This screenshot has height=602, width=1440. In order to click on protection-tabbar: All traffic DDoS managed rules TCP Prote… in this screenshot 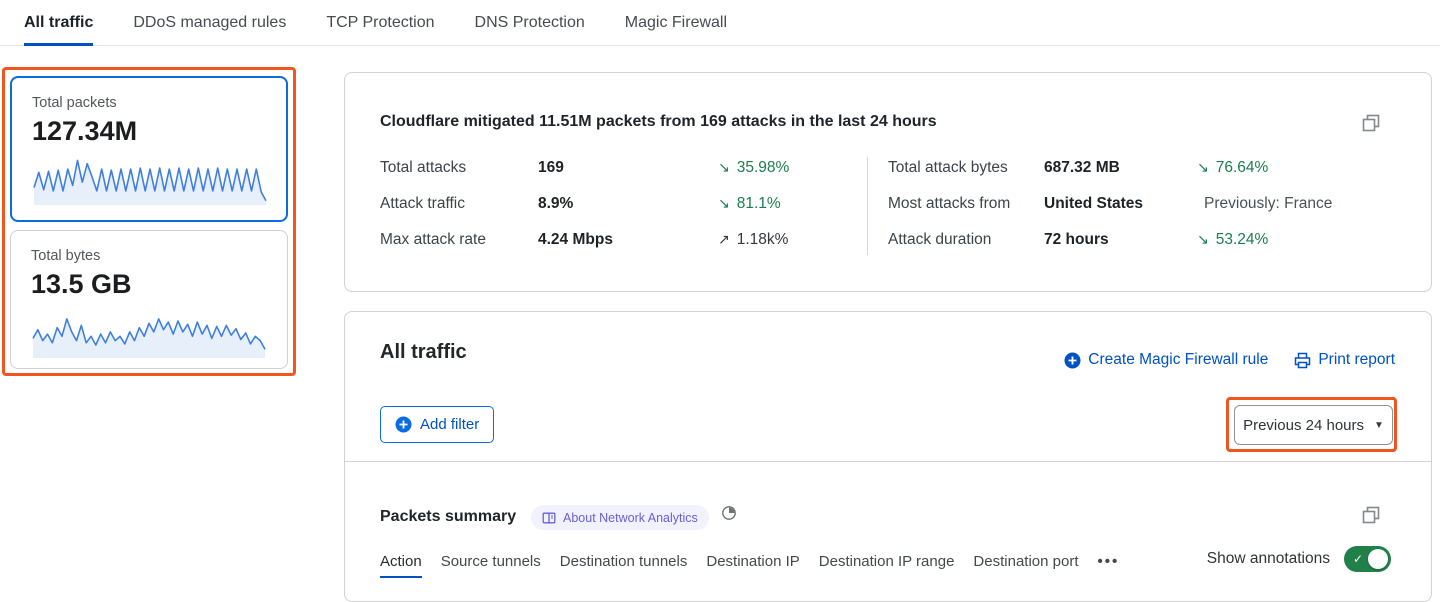, I will do `click(720, 23)`.